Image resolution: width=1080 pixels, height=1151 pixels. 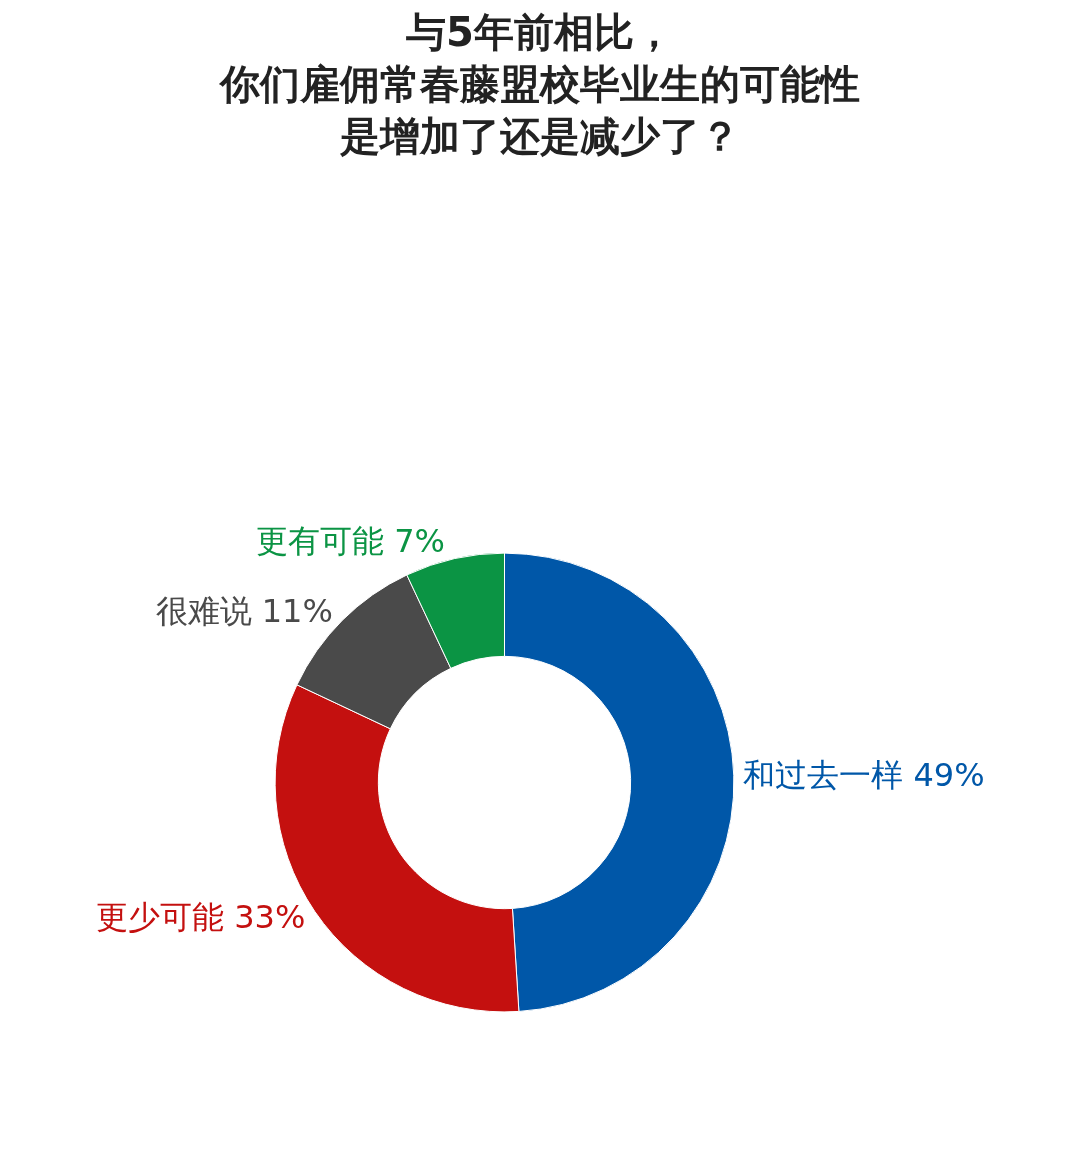 I want to click on slice-label: 更少可能 33%, so click(x=200, y=917).